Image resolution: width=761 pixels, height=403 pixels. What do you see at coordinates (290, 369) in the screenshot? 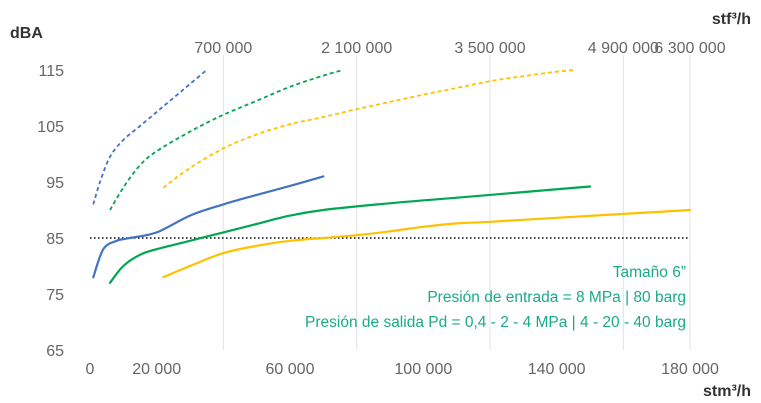
I see `x-tick-label-2: 60 000` at bounding box center [290, 369].